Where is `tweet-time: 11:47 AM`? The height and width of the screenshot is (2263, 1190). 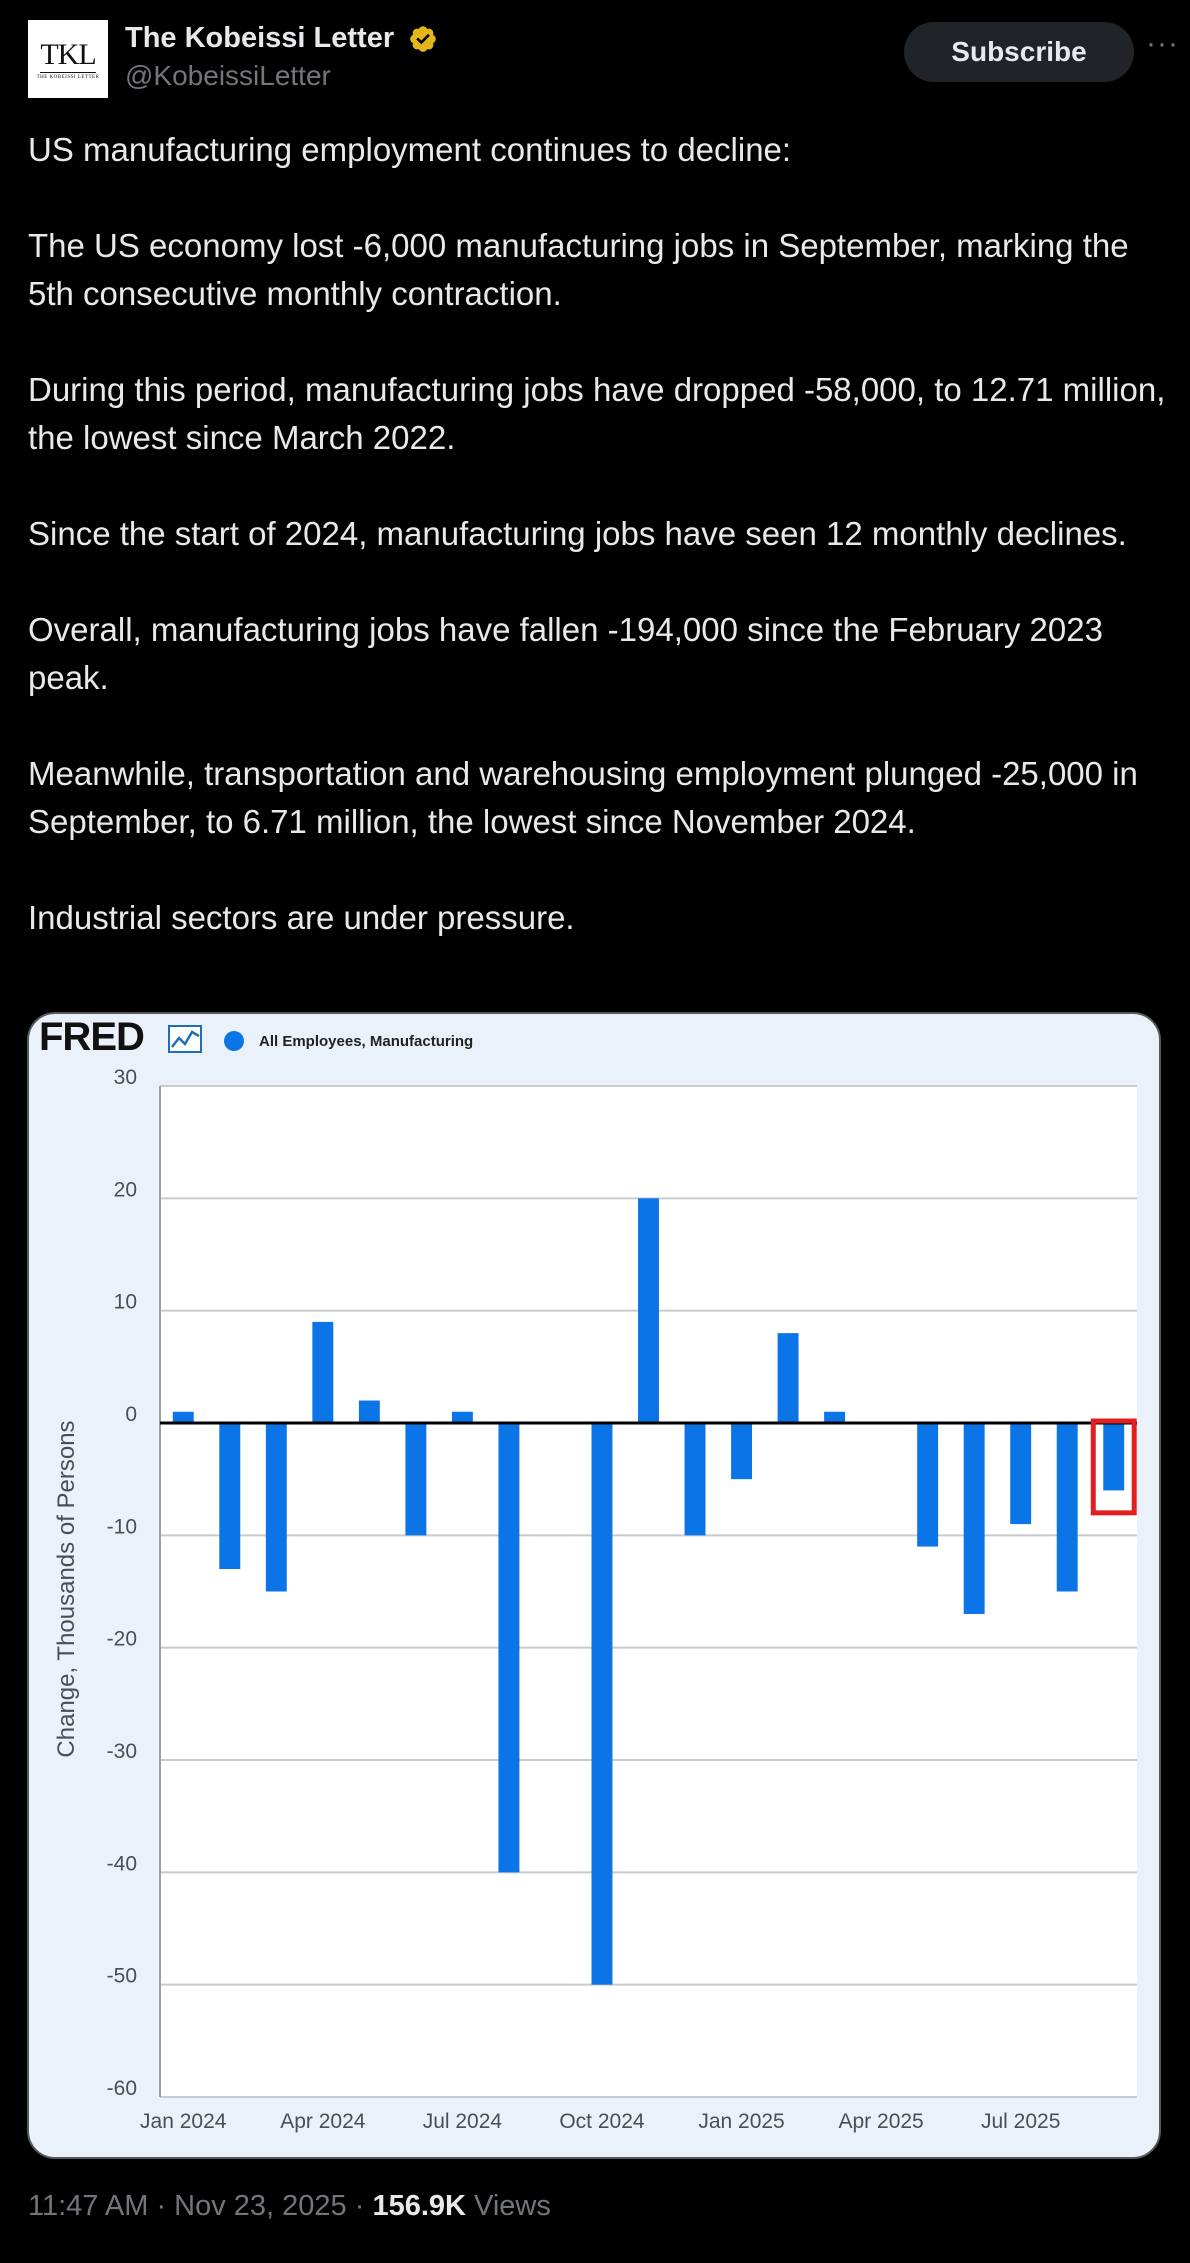 tweet-time: 11:47 AM is located at coordinates (88, 2206).